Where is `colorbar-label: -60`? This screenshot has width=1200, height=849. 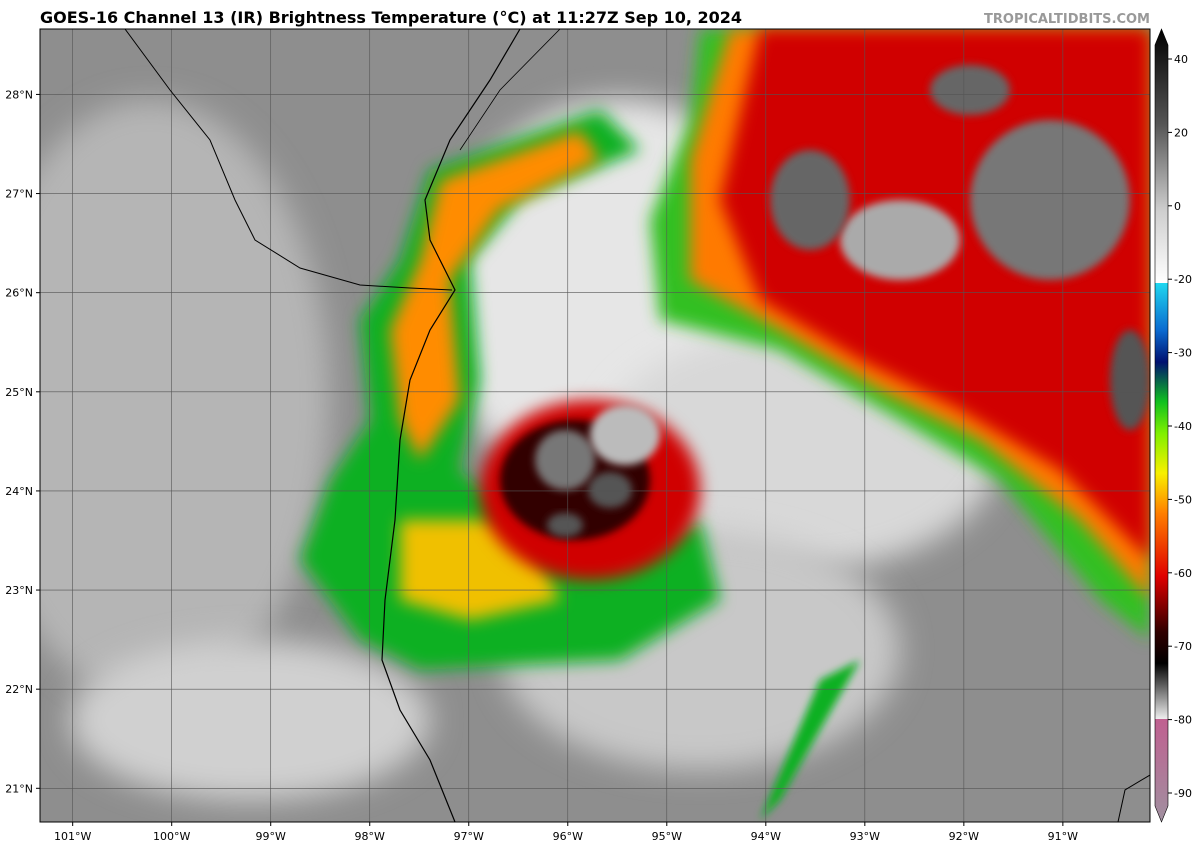
colorbar-label: -60 is located at coordinates (1183, 573).